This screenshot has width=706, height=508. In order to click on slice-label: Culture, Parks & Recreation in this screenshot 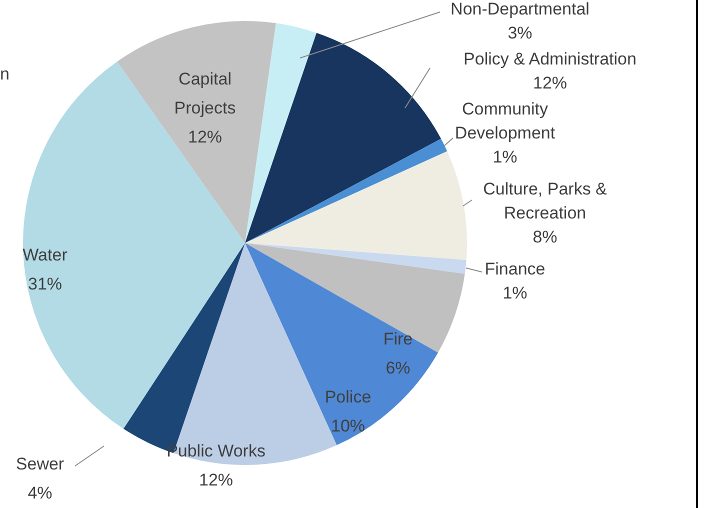, I will do `click(545, 201)`.